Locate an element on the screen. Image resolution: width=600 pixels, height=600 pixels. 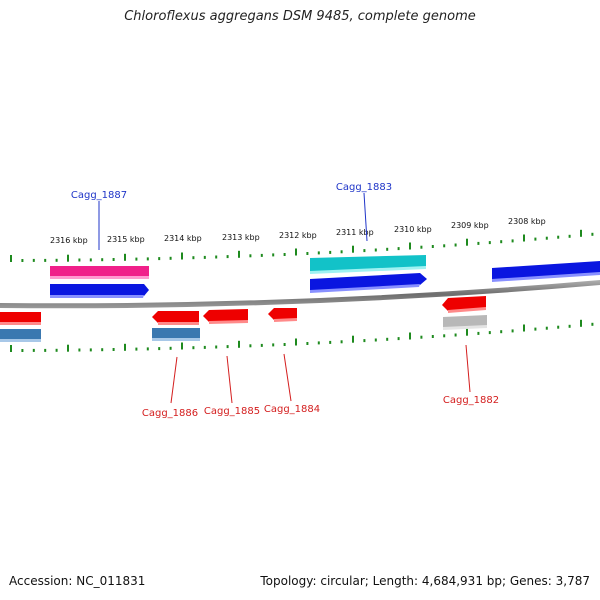
gene-label-cagg-1885: Cagg_1885 is located at coordinates (232, 411).